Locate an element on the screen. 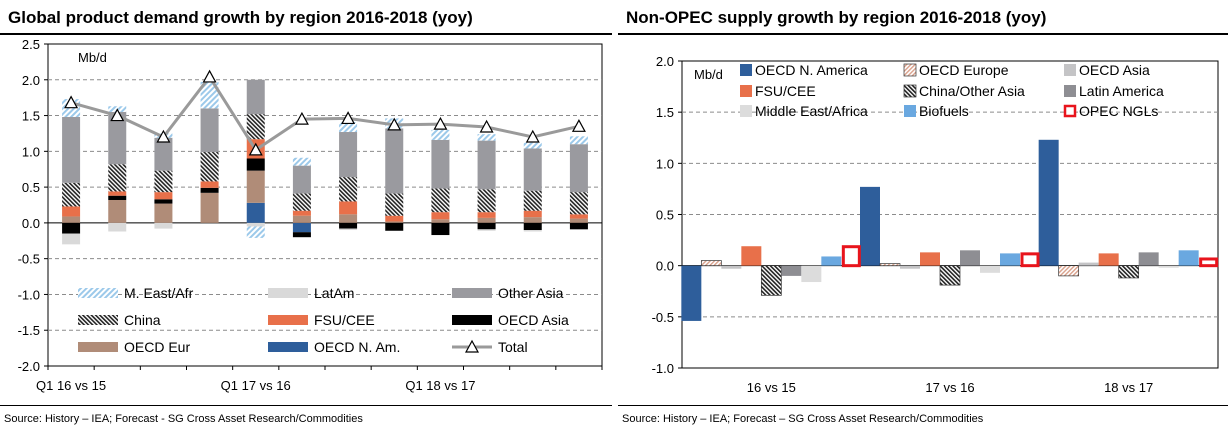  legend-swatch-oecd_asia is located at coordinates (472, 320).